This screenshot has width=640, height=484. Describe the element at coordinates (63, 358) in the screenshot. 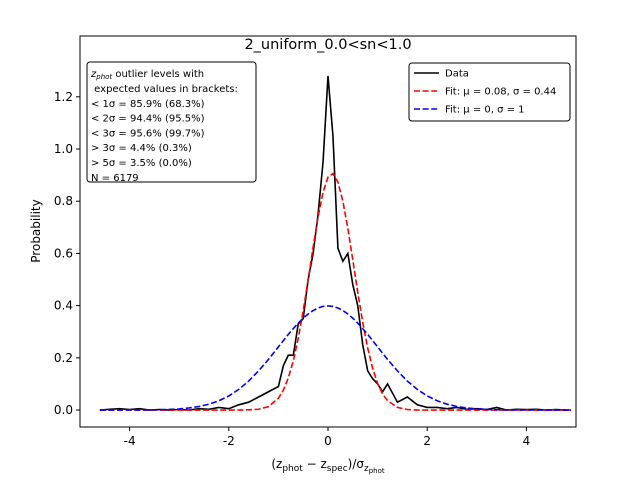

I see `y-tick-label: 0.2` at that location.